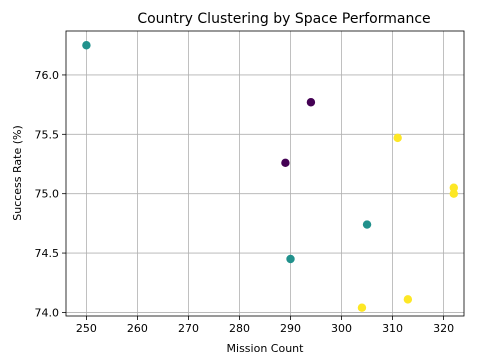  Describe the element at coordinates (17, 173) in the screenshot. I see `y-axis-label: Success Rate (%)` at that location.